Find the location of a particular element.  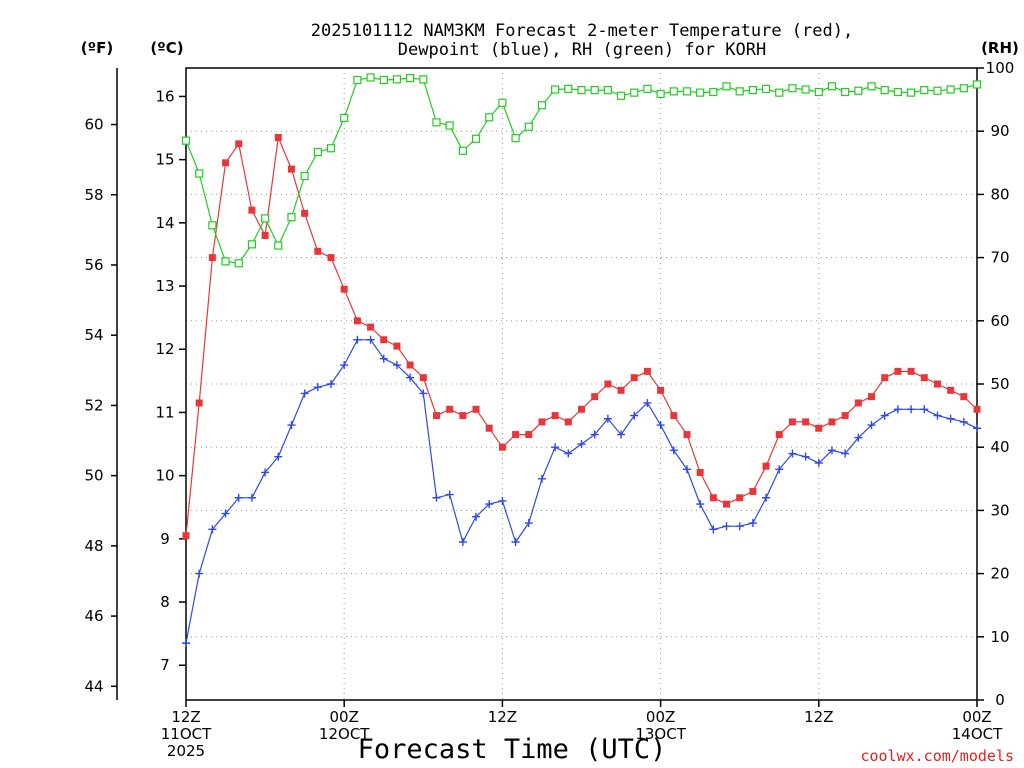

celsius-tick-label: 11 is located at coordinates (164, 412).